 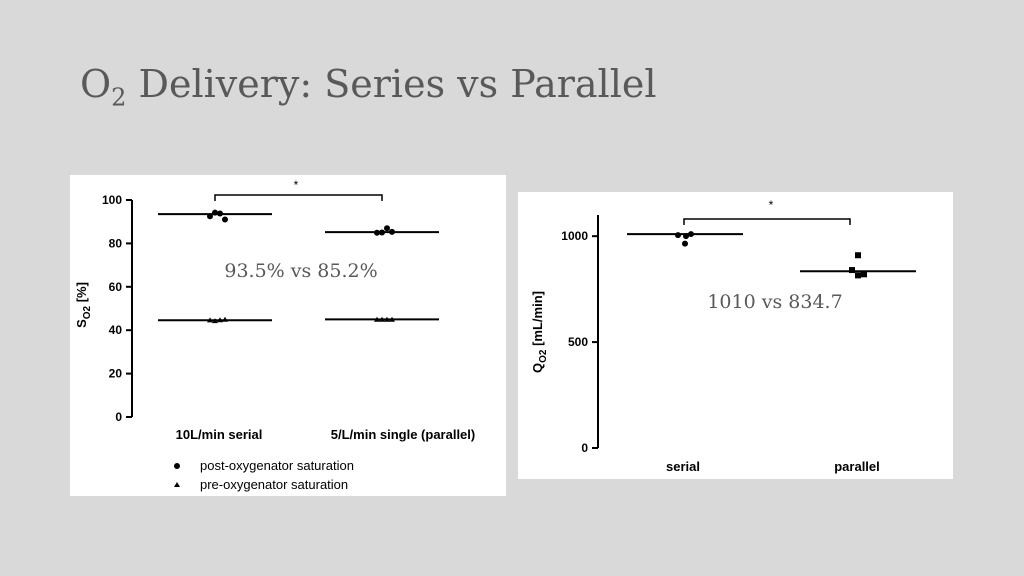 I want to click on legend-triangle-marker, so click(x=177, y=484).